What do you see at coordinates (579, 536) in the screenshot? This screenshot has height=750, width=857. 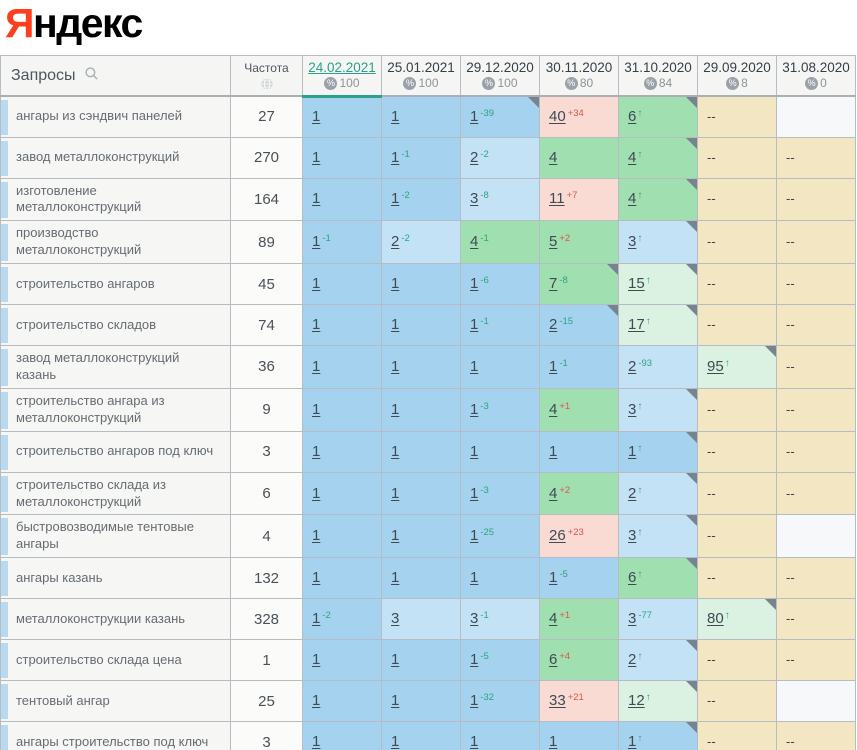 I see `position-cell: 26 +23` at bounding box center [579, 536].